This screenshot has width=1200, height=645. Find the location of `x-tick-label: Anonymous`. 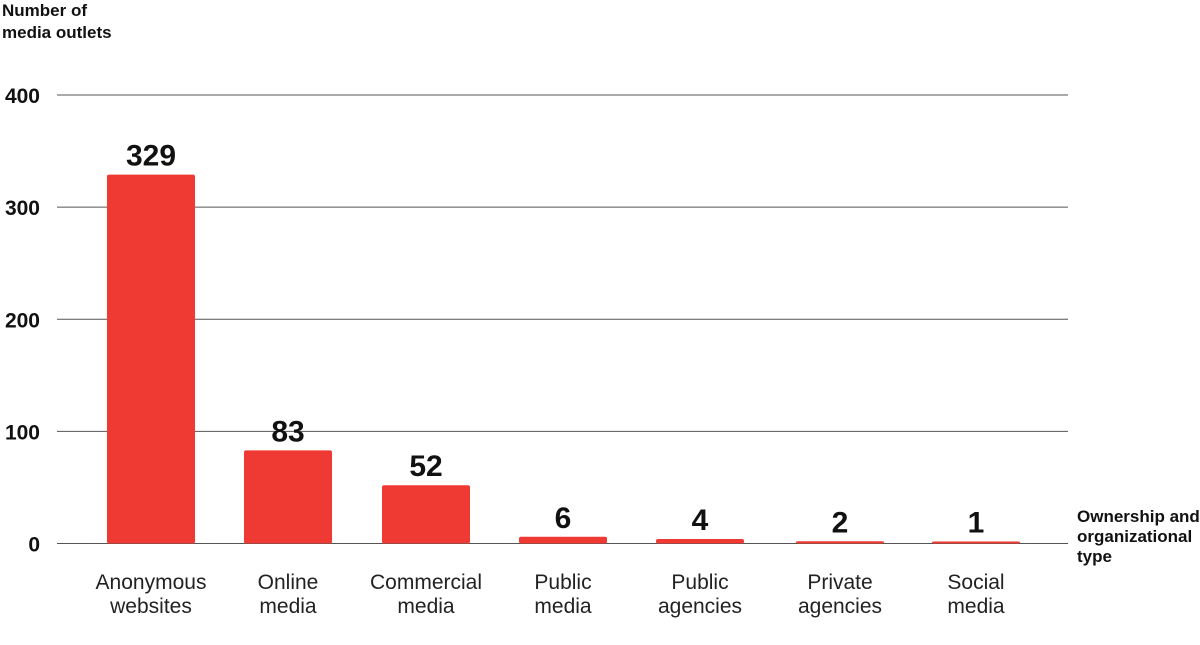

x-tick-label: Anonymous is located at coordinates (151, 582).